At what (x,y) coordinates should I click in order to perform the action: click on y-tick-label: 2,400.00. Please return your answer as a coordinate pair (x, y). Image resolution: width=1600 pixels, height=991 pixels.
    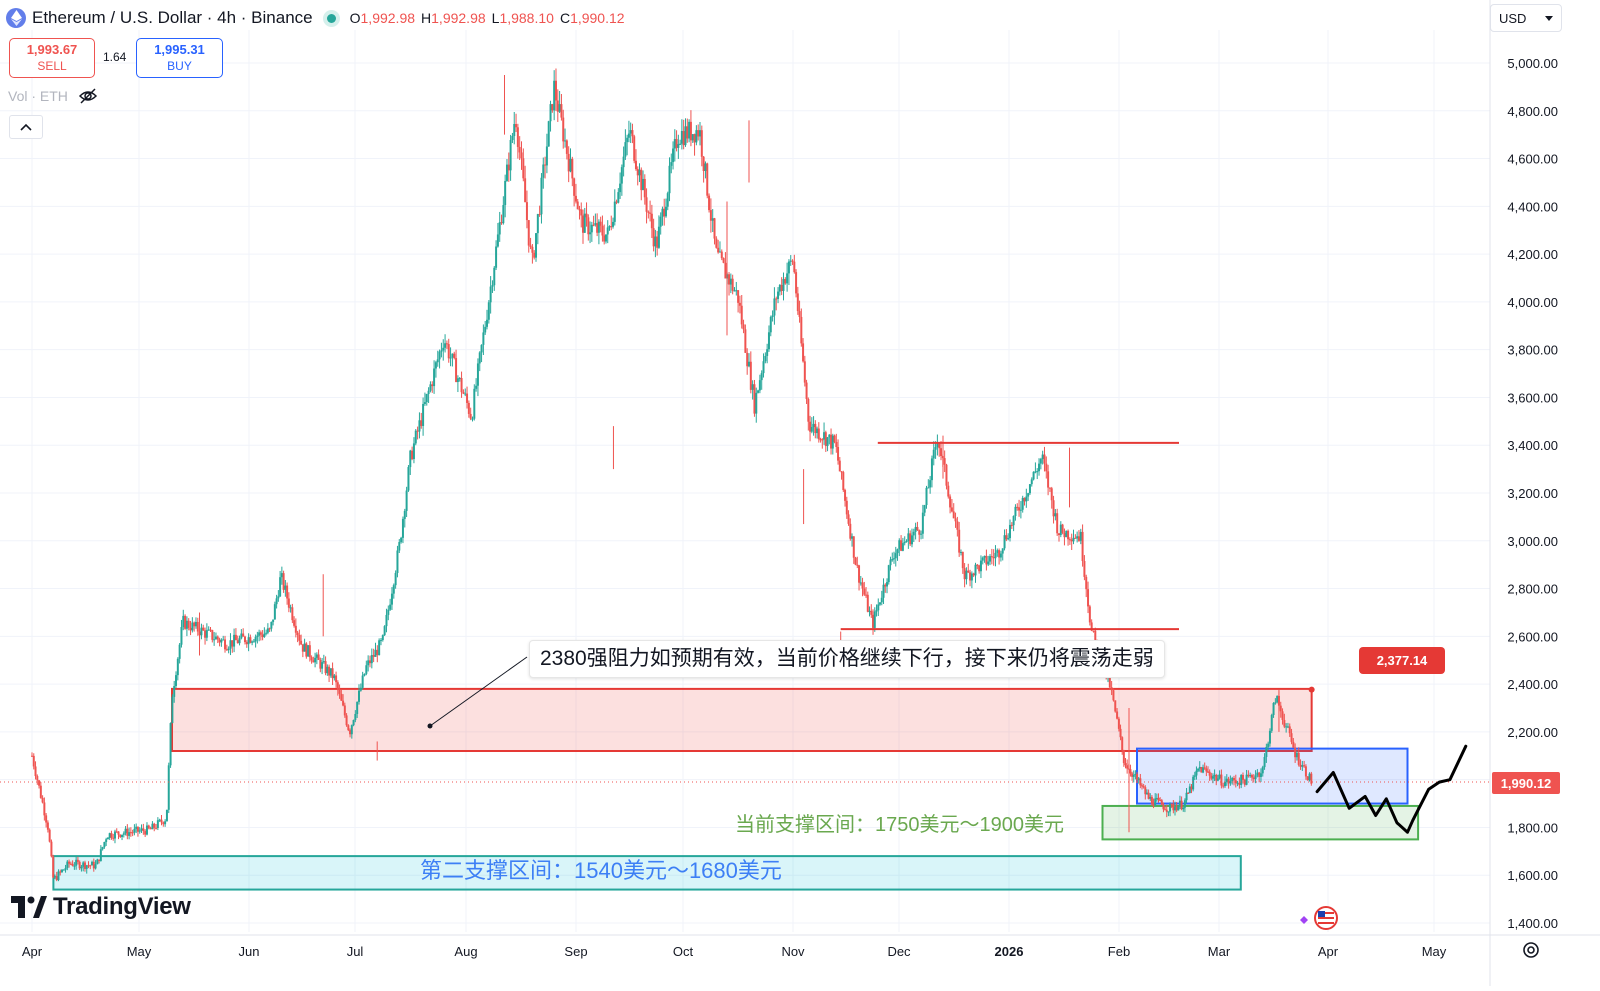
    Looking at the image, I should click on (1532, 684).